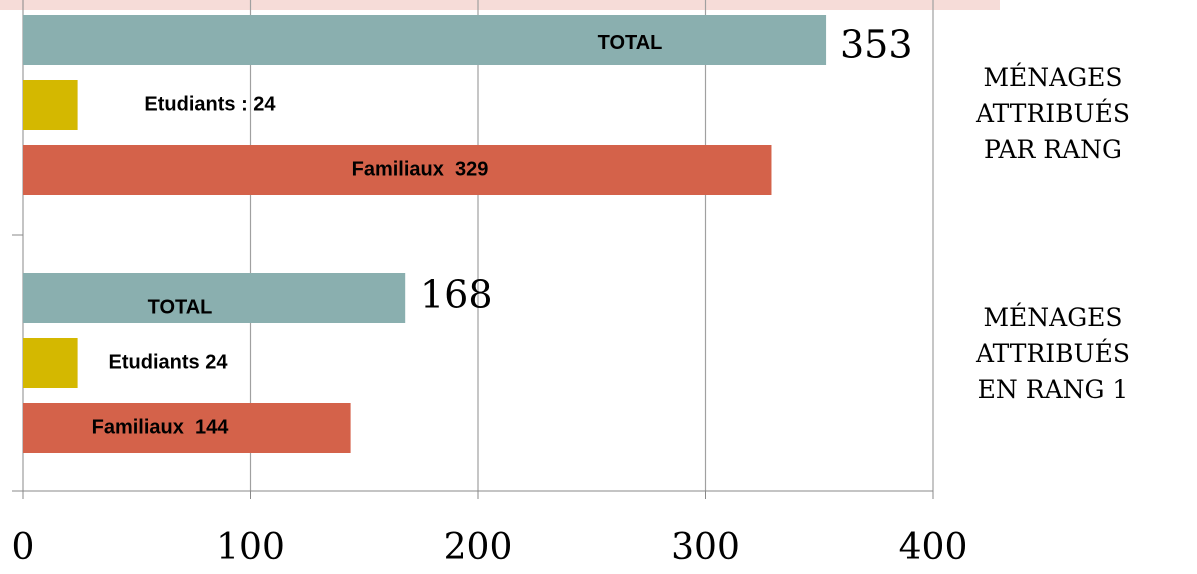  Describe the element at coordinates (876, 45) in the screenshot. I see `data-label: 353` at that location.